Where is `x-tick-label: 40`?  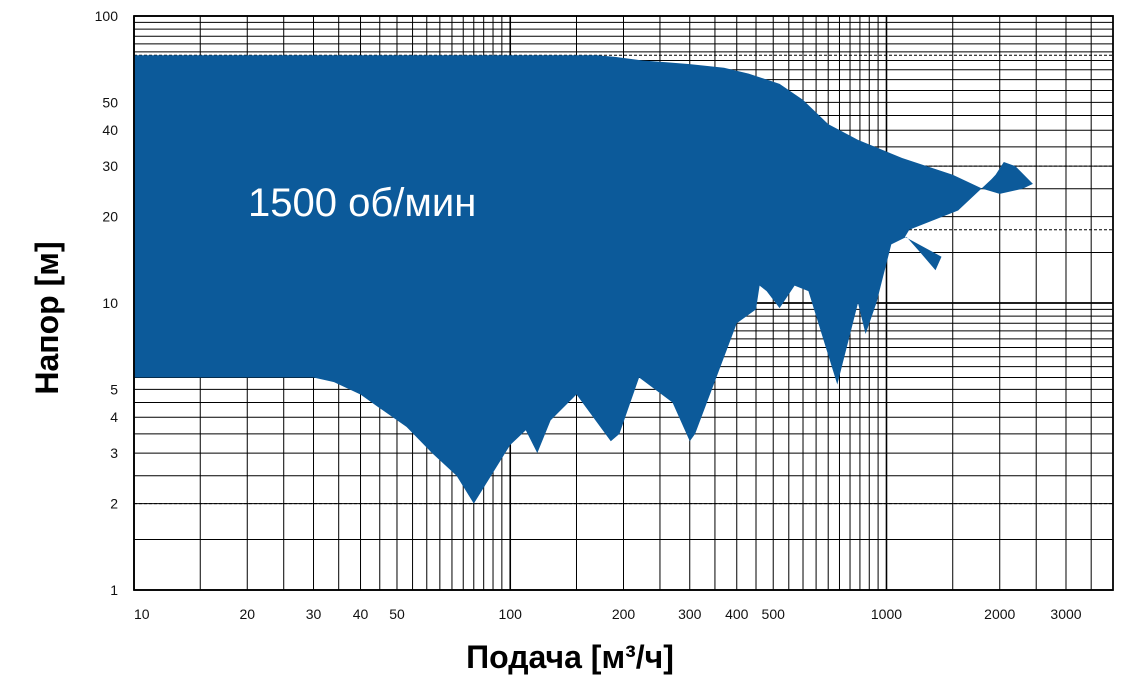
x-tick-label: 40 is located at coordinates (361, 614).